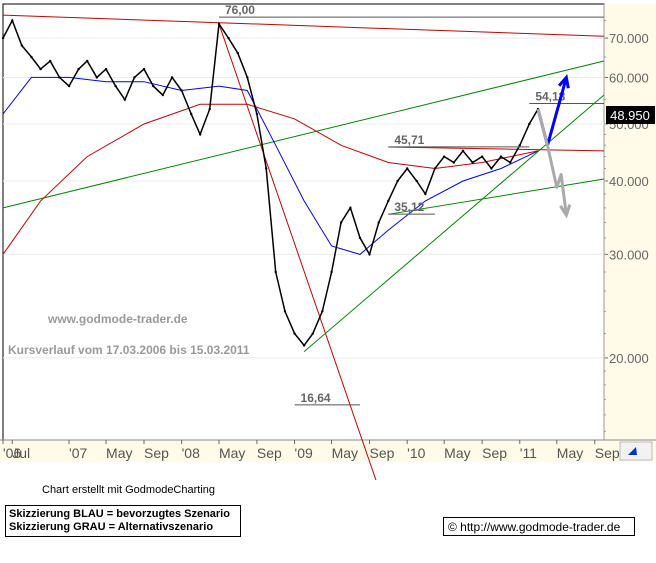  What do you see at coordinates (630, 222) in the screenshot?
I see `axis-panel` at bounding box center [630, 222].